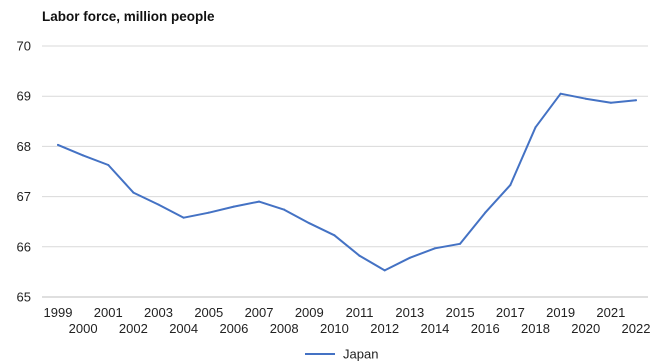 The image size is (658, 361). I want to click on x-tick-label: 2010, so click(334, 328).